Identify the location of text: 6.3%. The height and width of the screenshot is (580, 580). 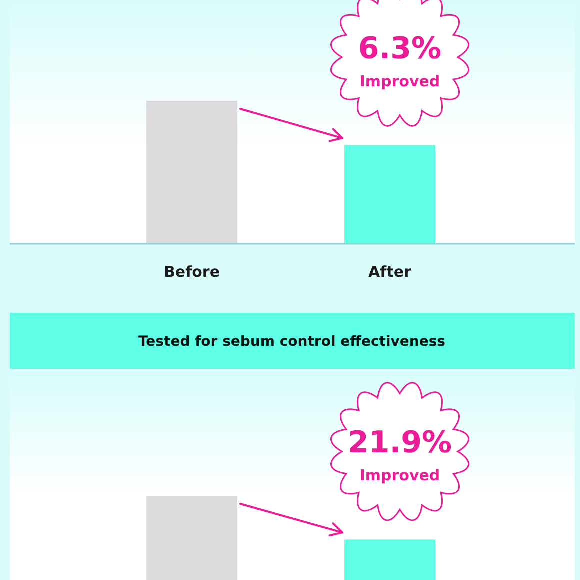
(400, 48).